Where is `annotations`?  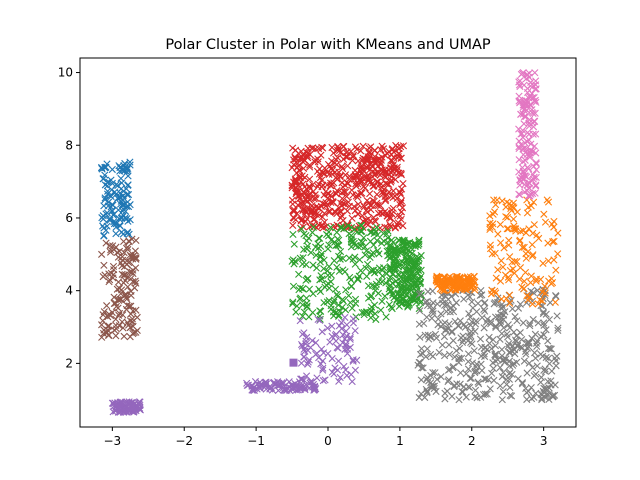 annotations is located at coordinates (293, 362).